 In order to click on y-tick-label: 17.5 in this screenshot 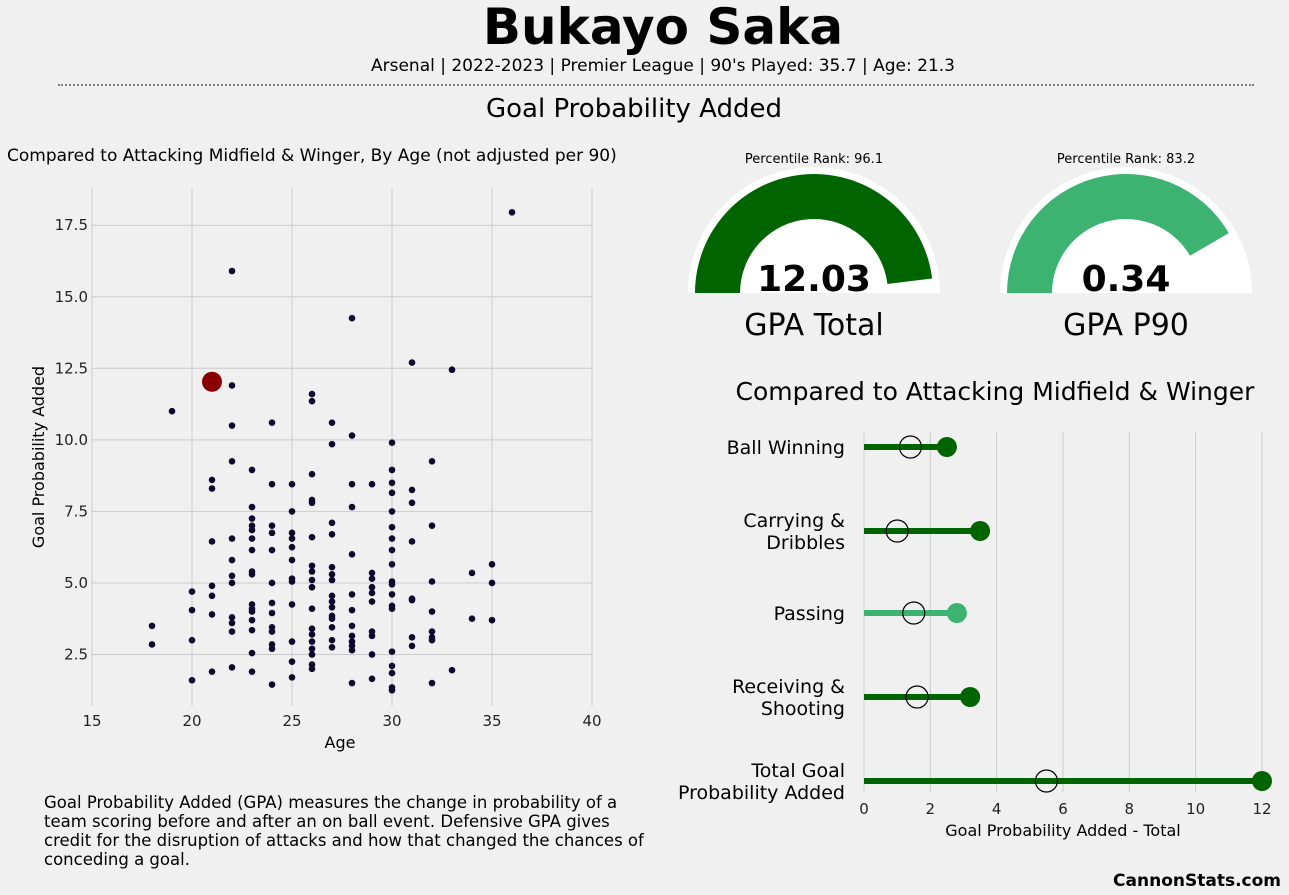, I will do `click(71, 225)`.